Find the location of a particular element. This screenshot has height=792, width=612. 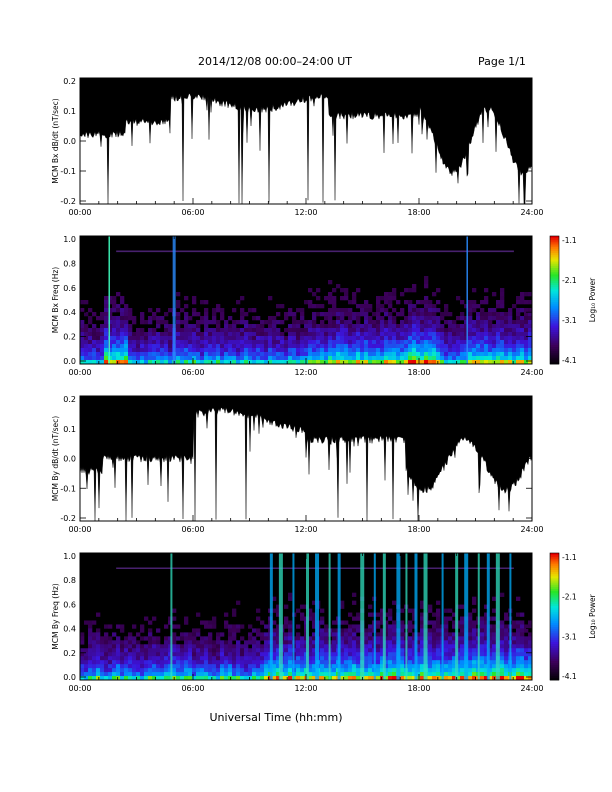

figure-title: 2014/12/08 00:00–24:00 UT is located at coordinates (275, 61).